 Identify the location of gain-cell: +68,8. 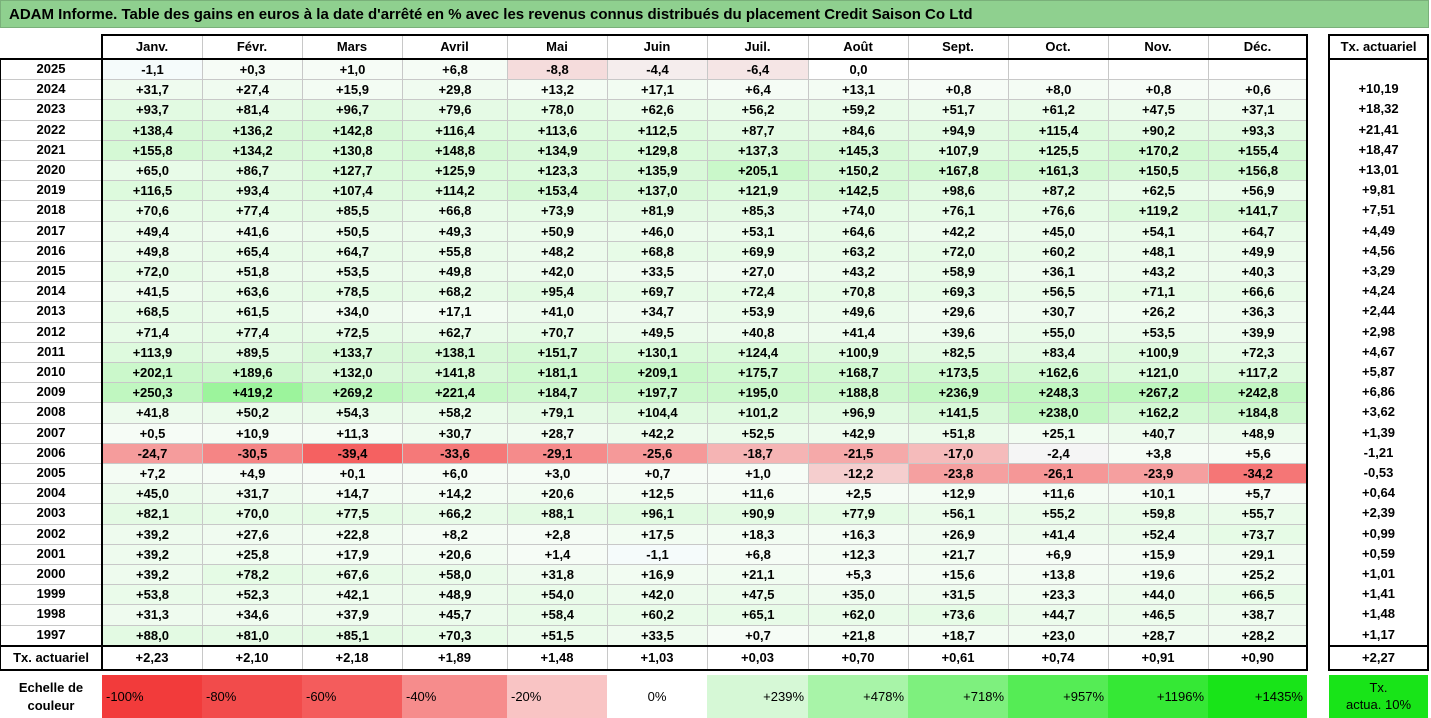
(657, 251).